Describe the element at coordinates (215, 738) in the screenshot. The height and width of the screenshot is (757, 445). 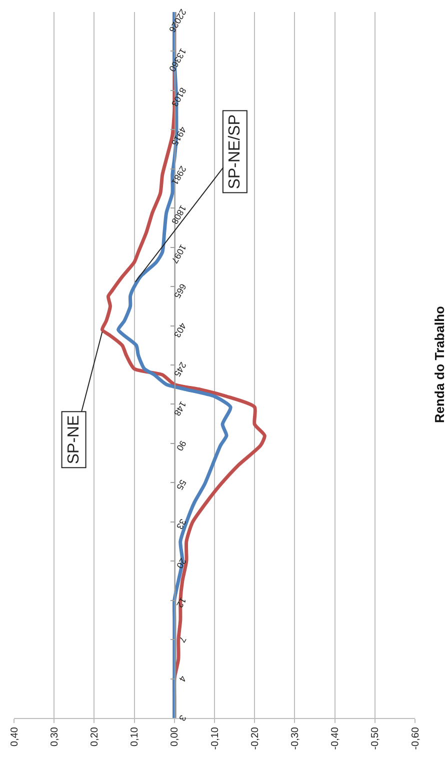
I see `x-tick-label: -0,10` at that location.